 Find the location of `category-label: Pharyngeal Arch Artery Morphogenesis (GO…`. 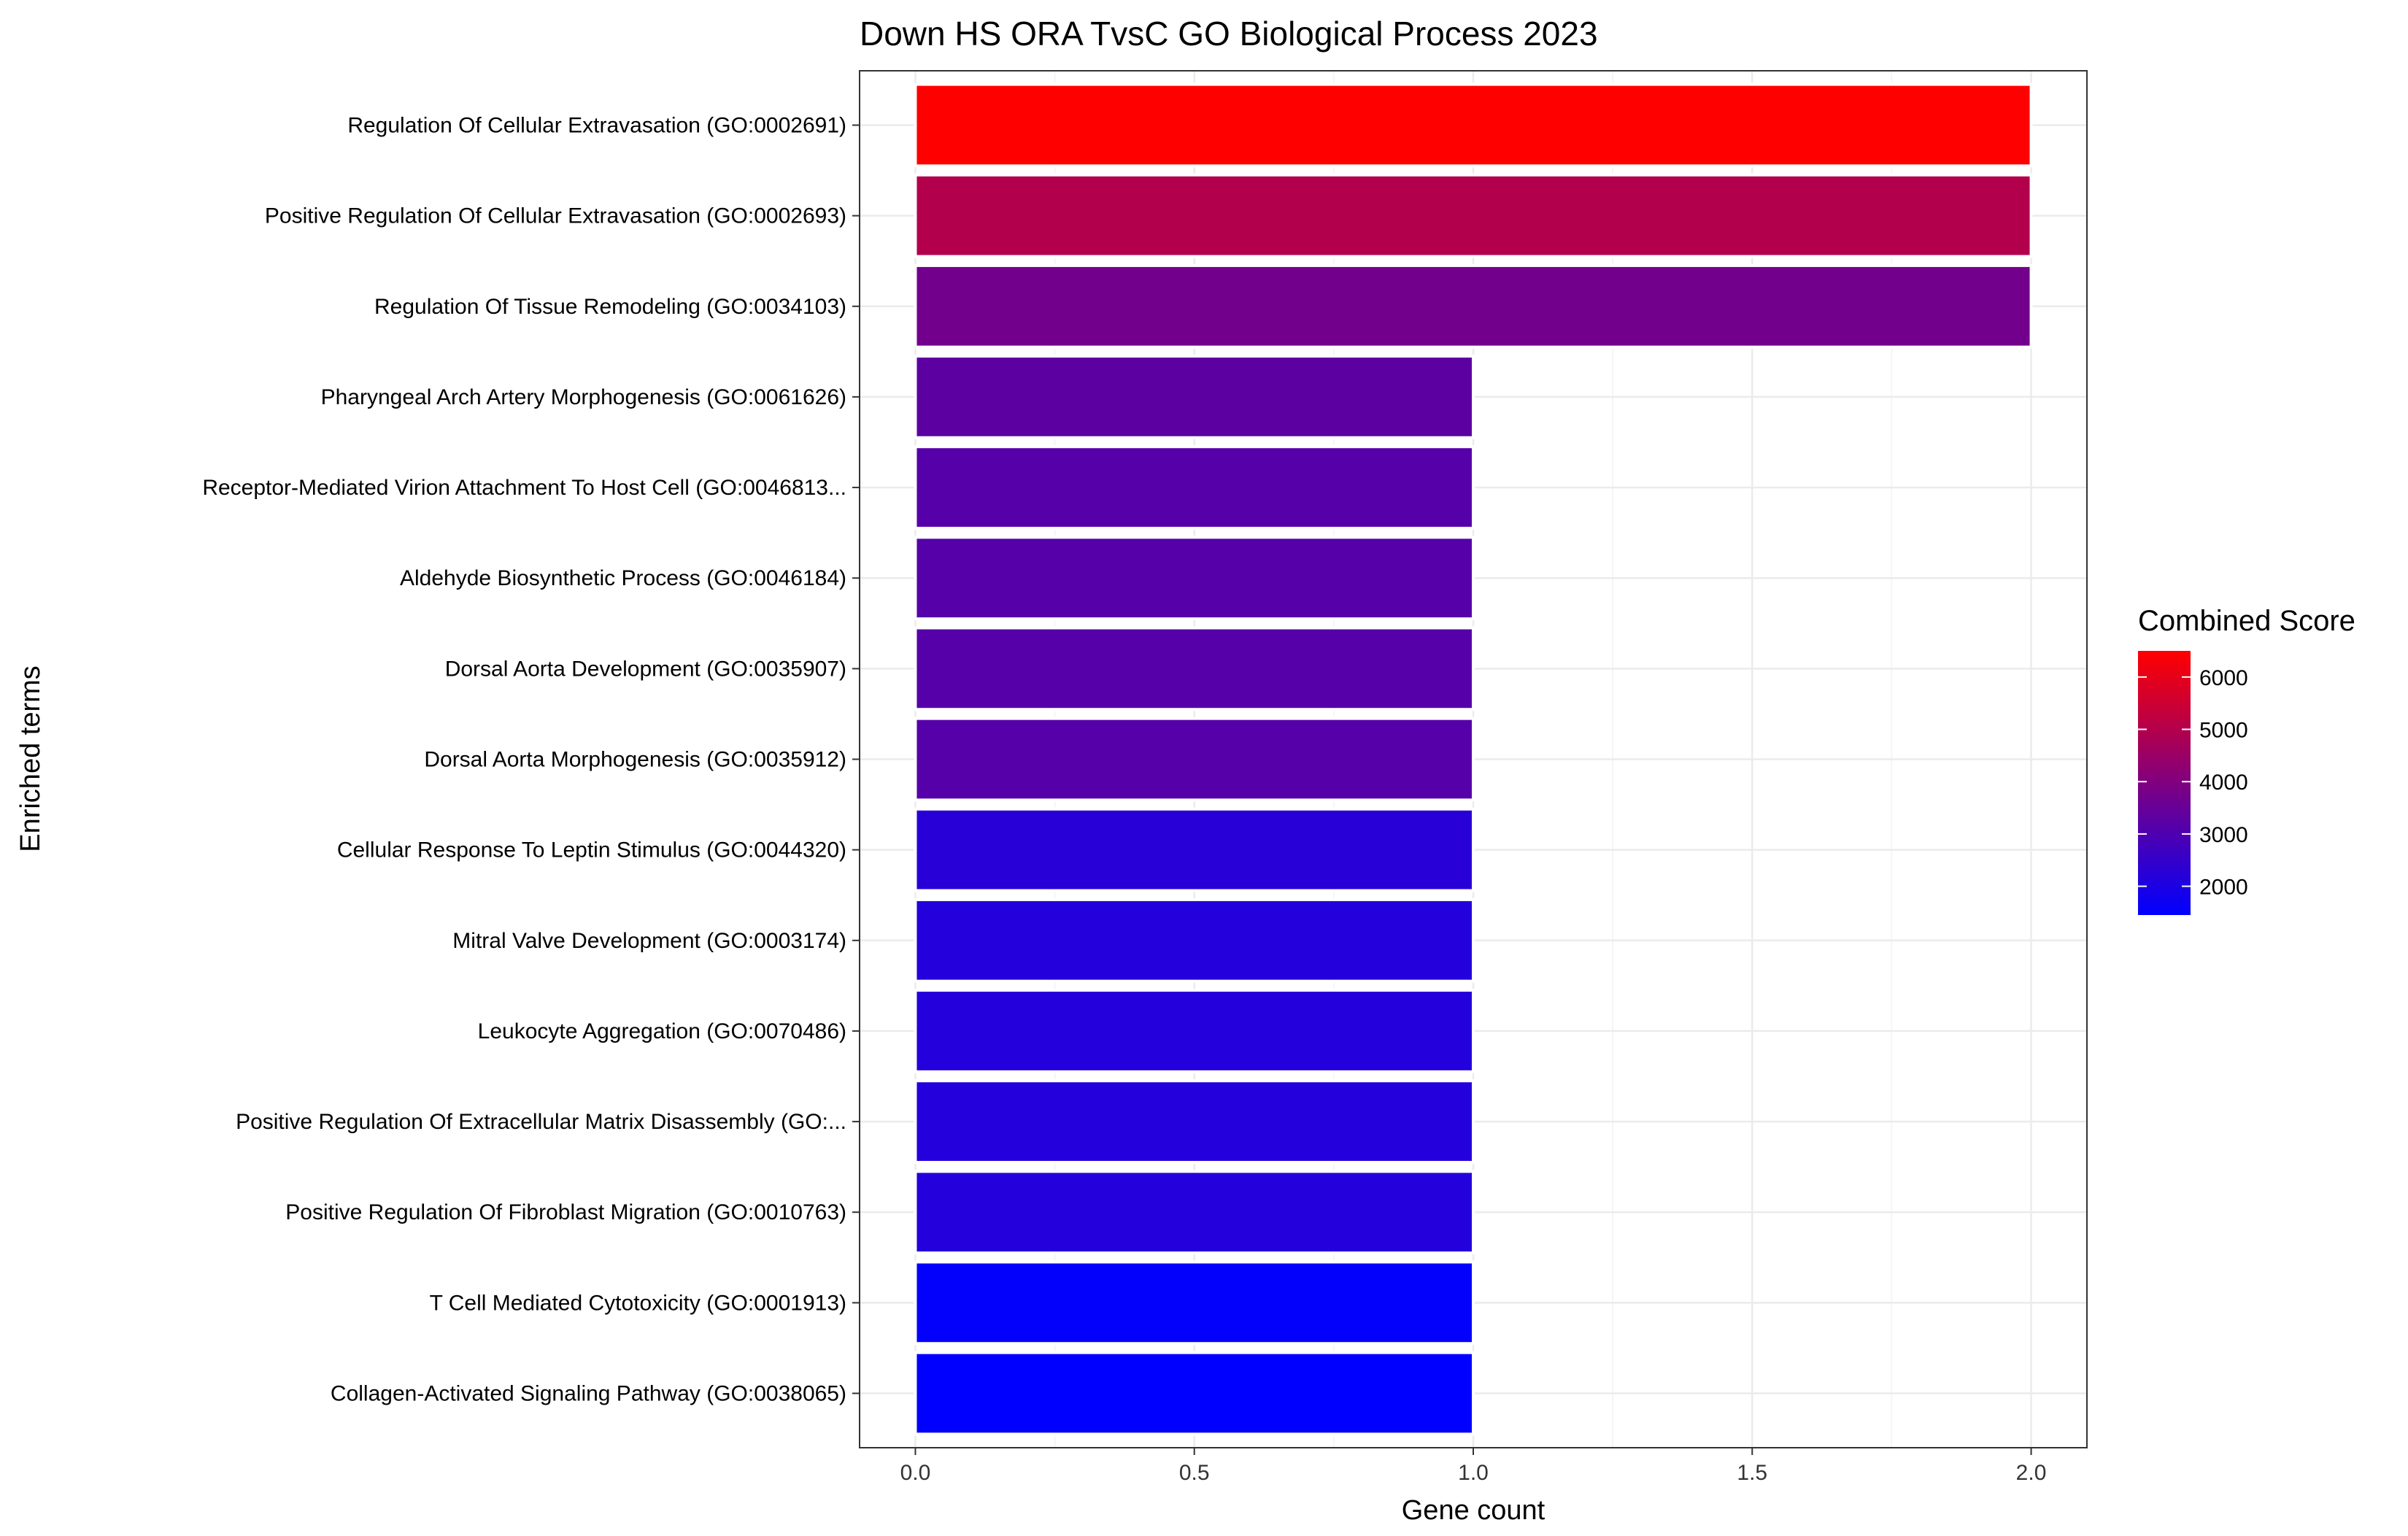

category-label: Pharyngeal Arch Artery Morphogenesis (GO… is located at coordinates (583, 397).